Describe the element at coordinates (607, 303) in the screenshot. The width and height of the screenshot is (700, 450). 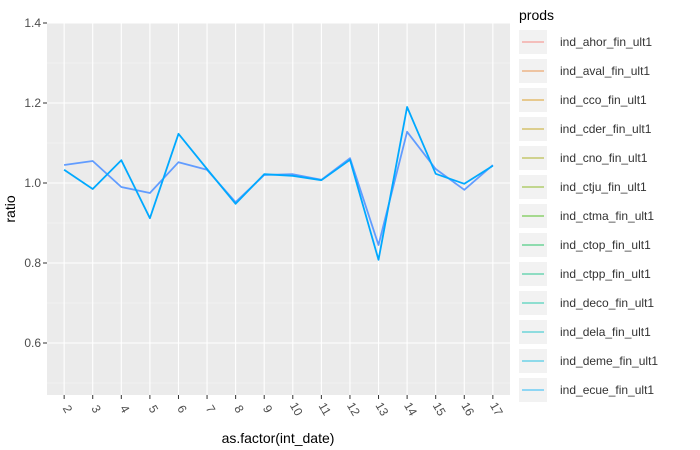
I see `legend-label: ind_deco_fin_ult1` at that location.